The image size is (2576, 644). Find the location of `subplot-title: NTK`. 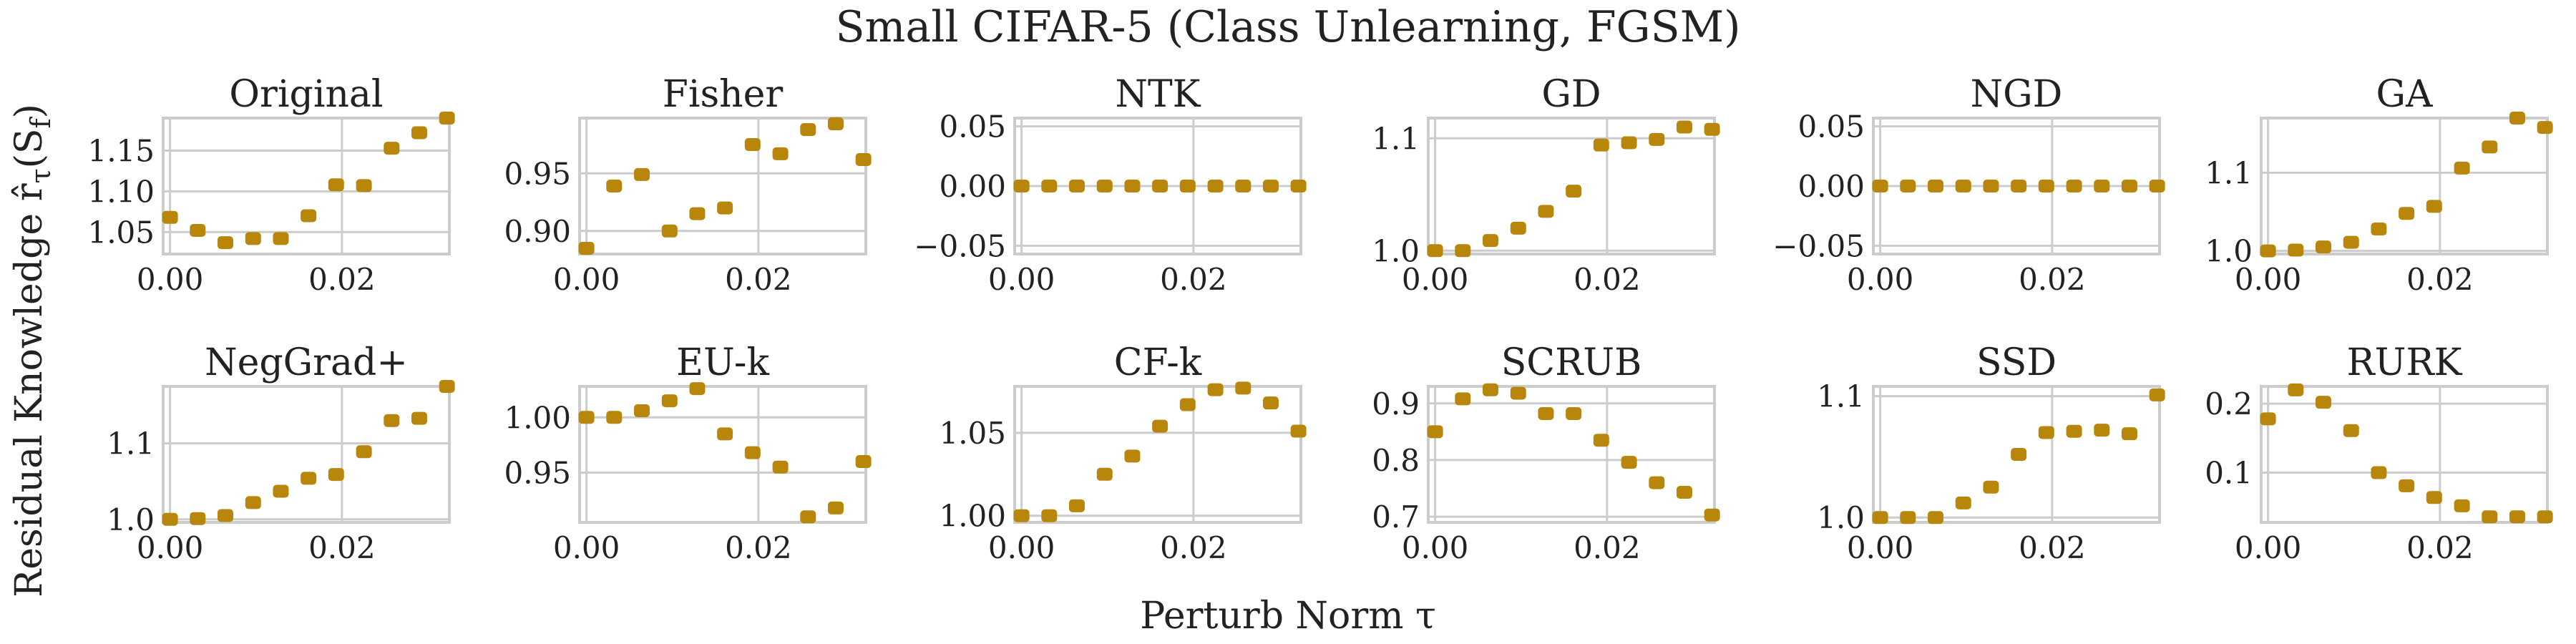

subplot-title: NTK is located at coordinates (1158, 94).